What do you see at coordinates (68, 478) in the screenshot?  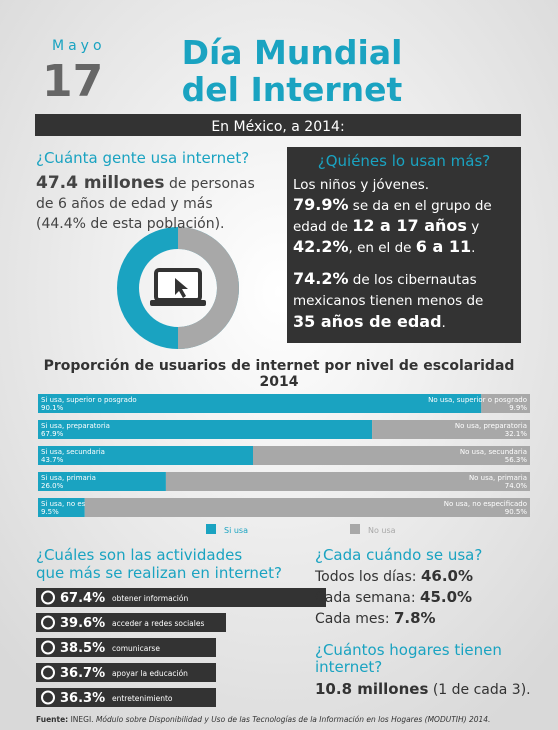 I see `segment-label: Si usa, primaria` at bounding box center [68, 478].